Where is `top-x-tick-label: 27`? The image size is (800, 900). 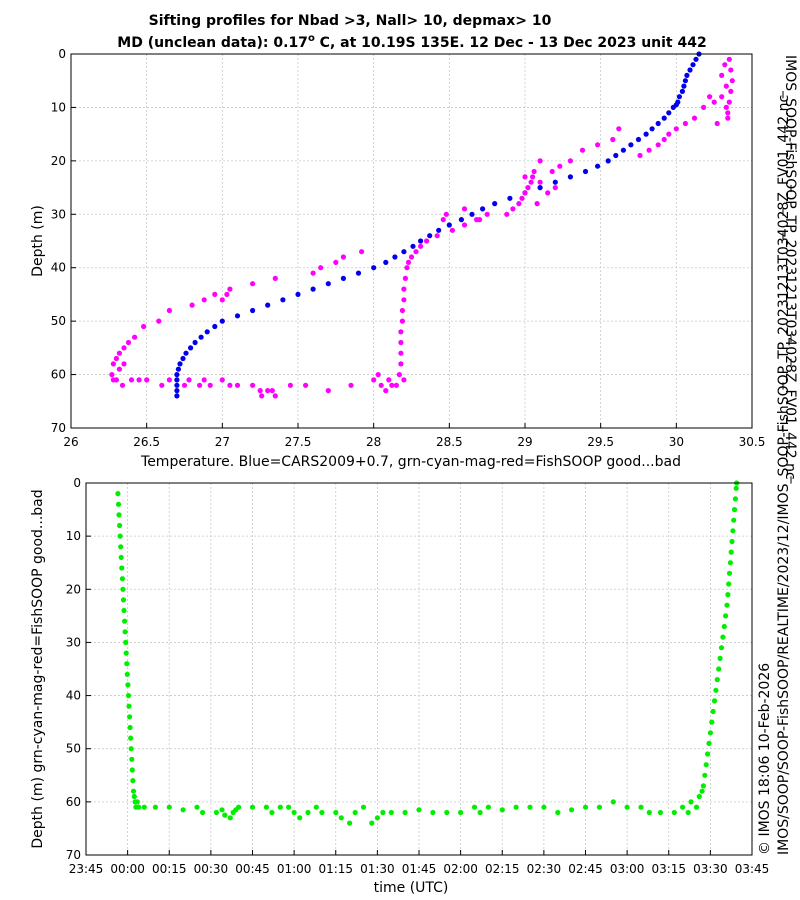 top-x-tick-label: 27 is located at coordinates (222, 442).